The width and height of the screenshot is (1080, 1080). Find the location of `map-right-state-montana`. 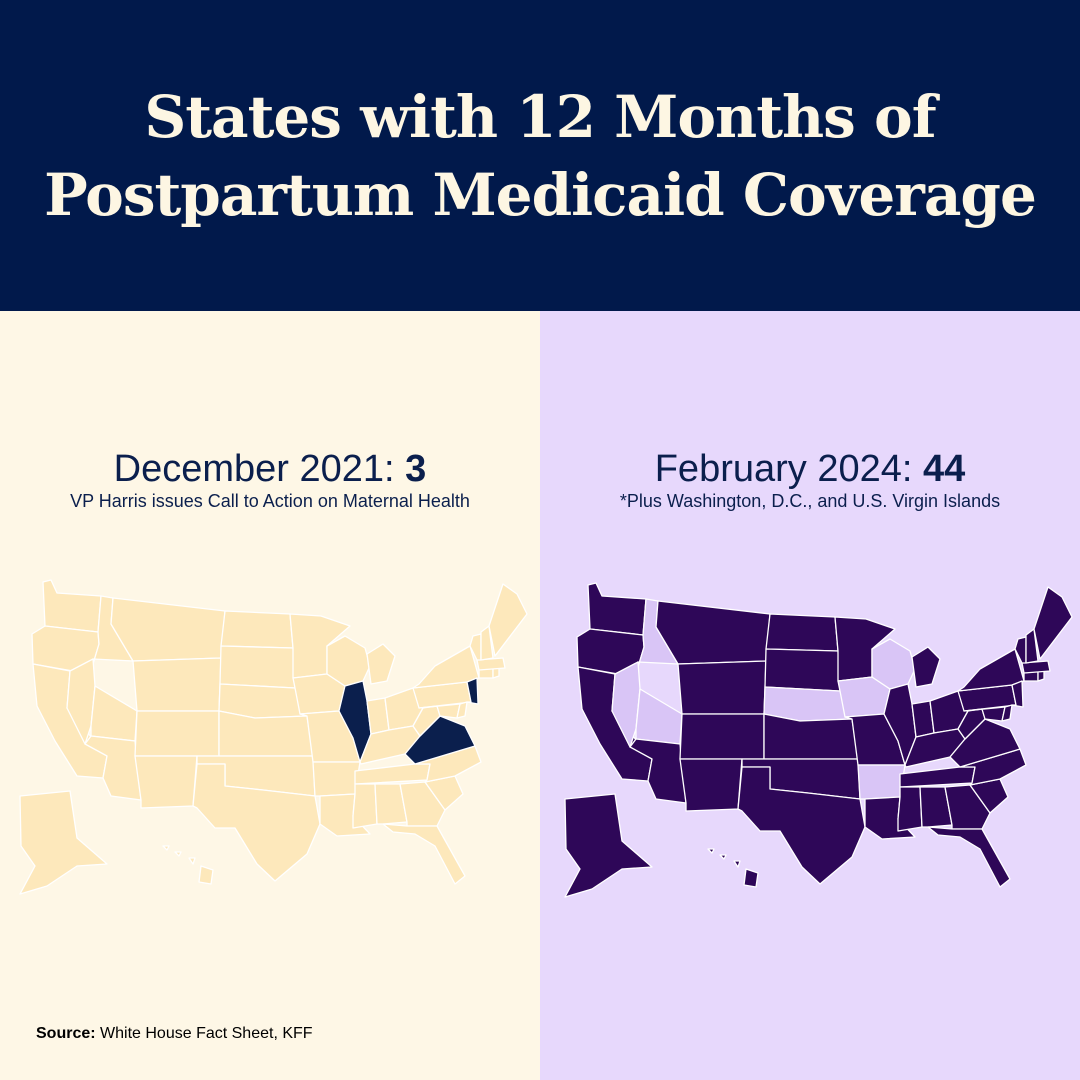

map-right-state-montana is located at coordinates (713, 632).